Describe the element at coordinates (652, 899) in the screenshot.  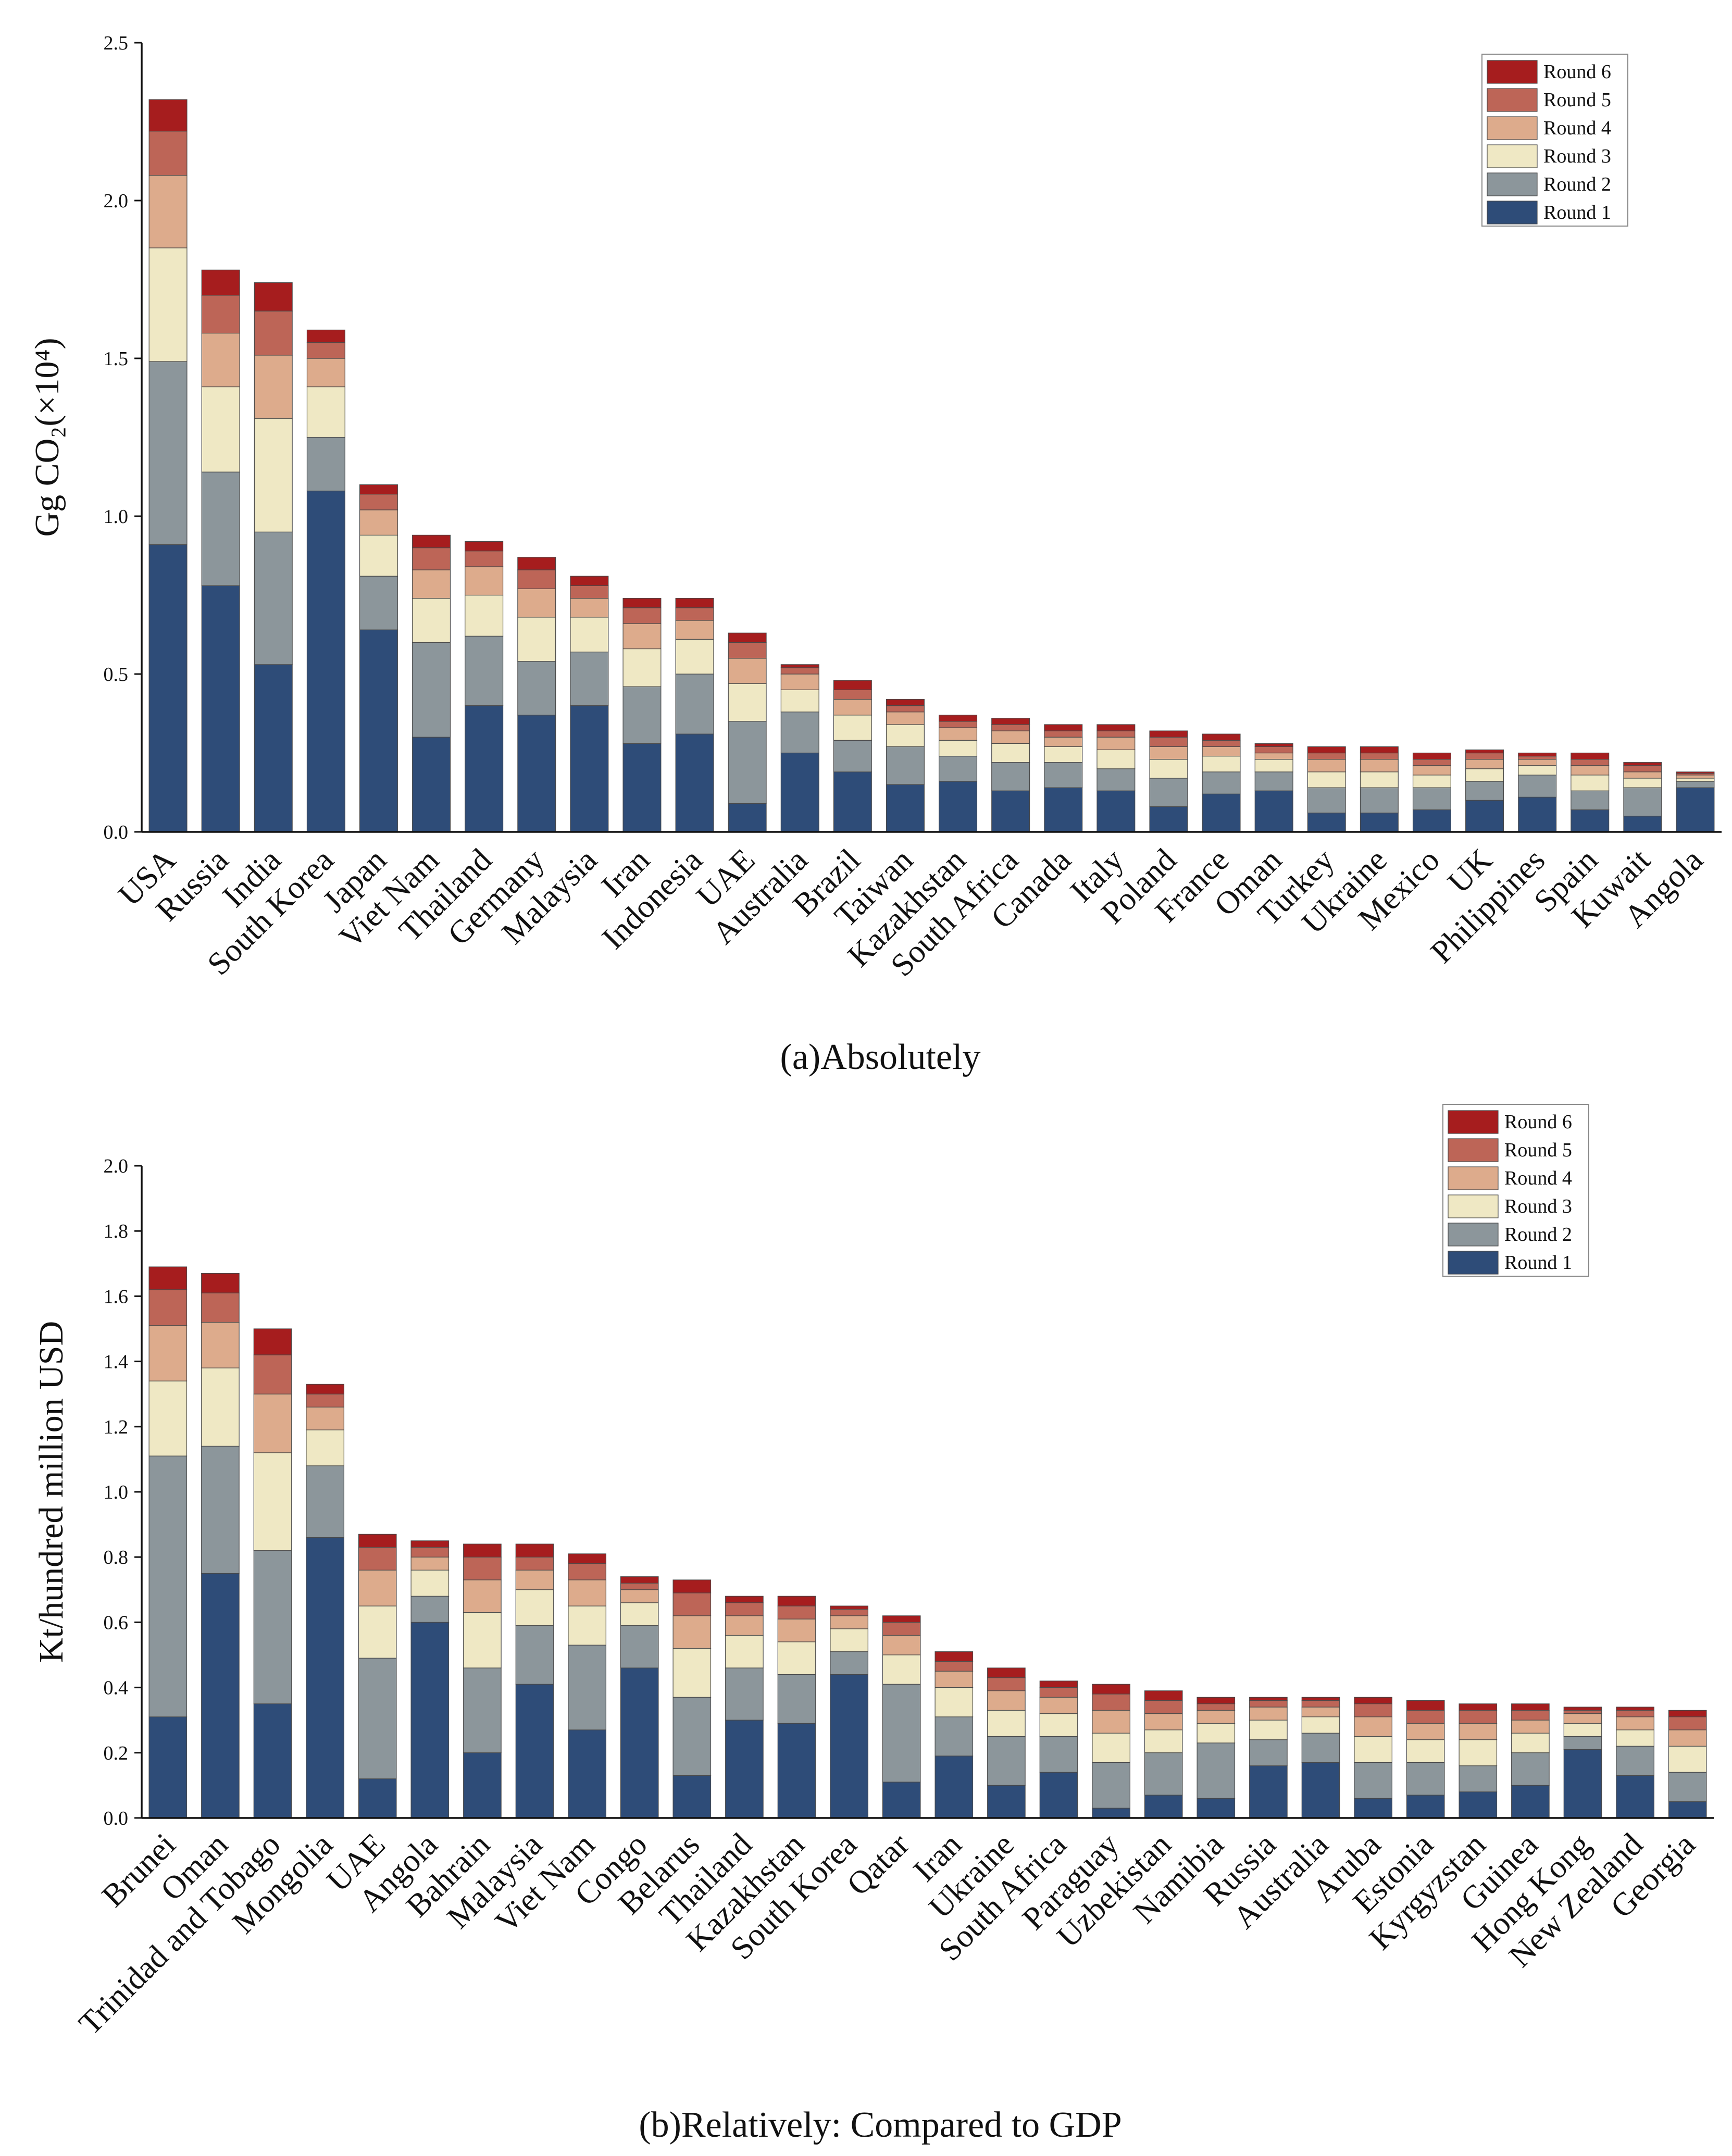
I see `x-category-label: Indonesia` at that location.